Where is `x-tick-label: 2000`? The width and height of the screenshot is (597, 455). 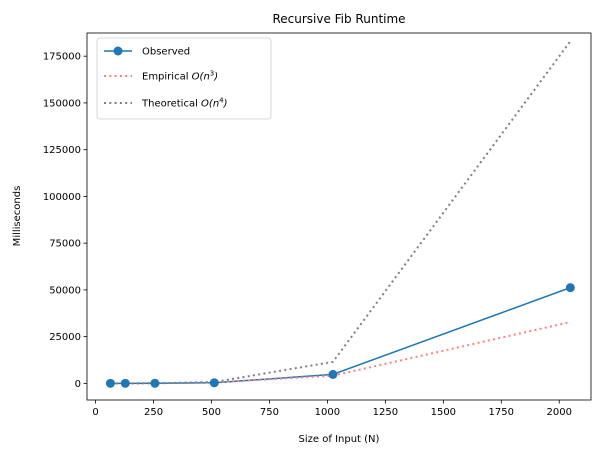
x-tick-label: 2000 is located at coordinates (559, 412).